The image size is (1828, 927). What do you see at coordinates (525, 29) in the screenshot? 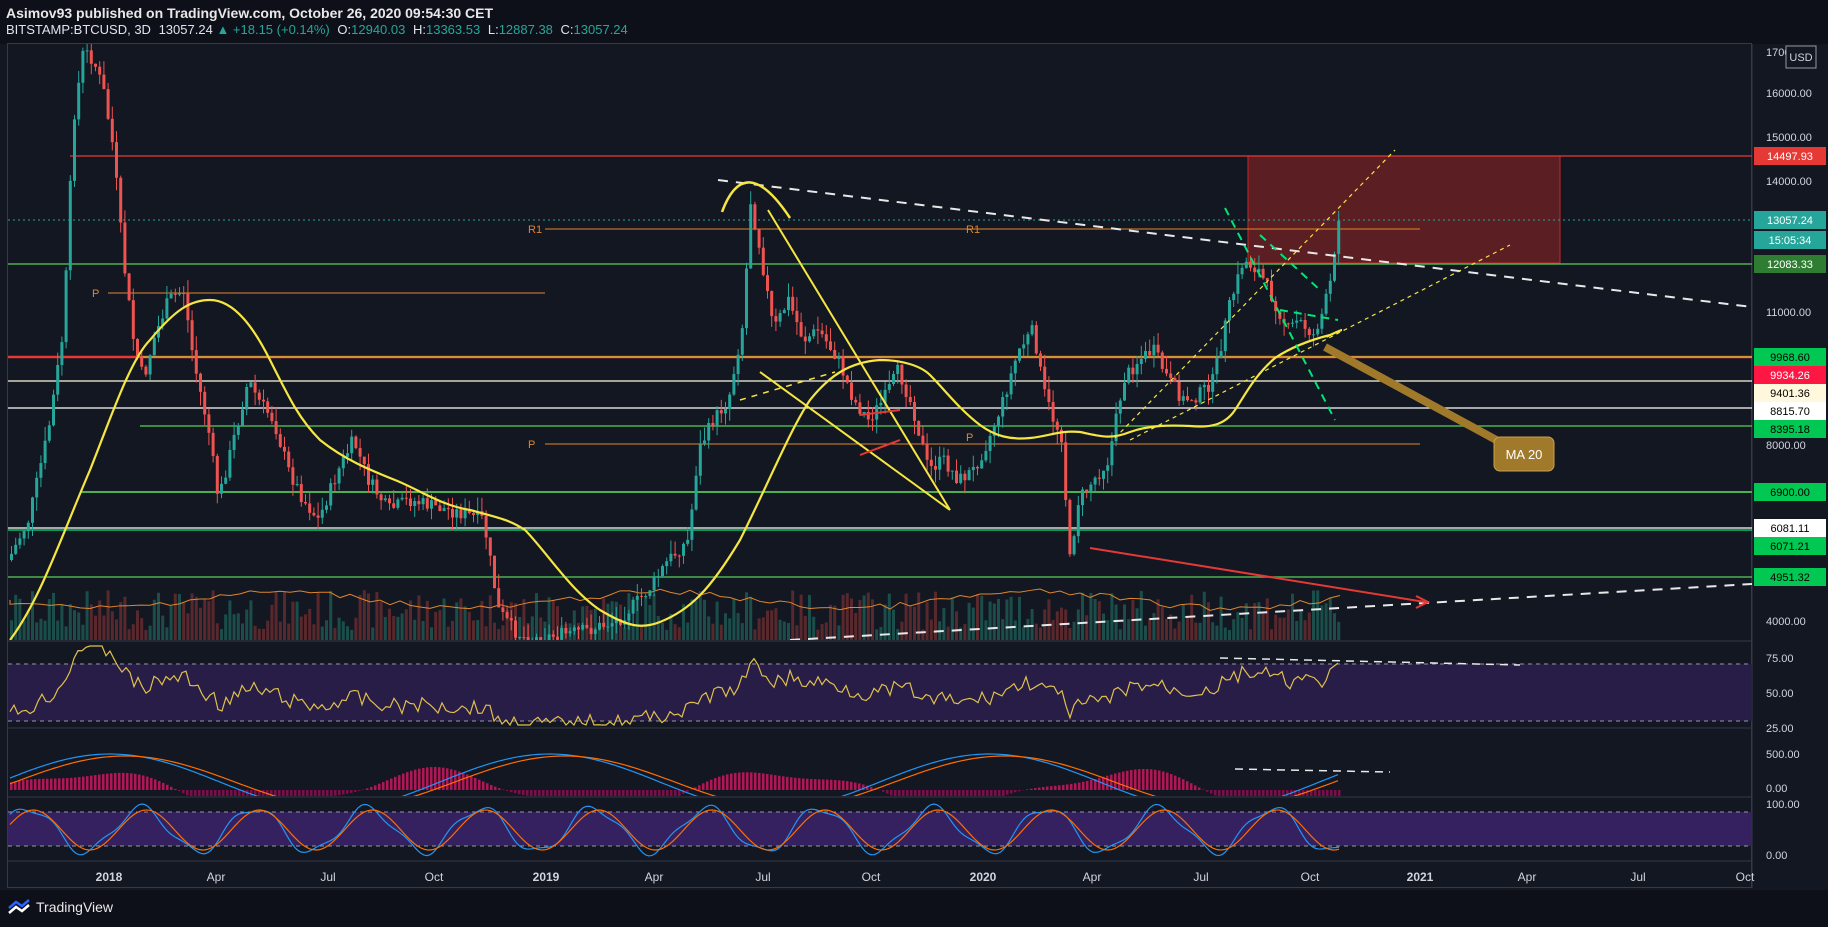
I see `low-value: 12887.38` at bounding box center [525, 29].